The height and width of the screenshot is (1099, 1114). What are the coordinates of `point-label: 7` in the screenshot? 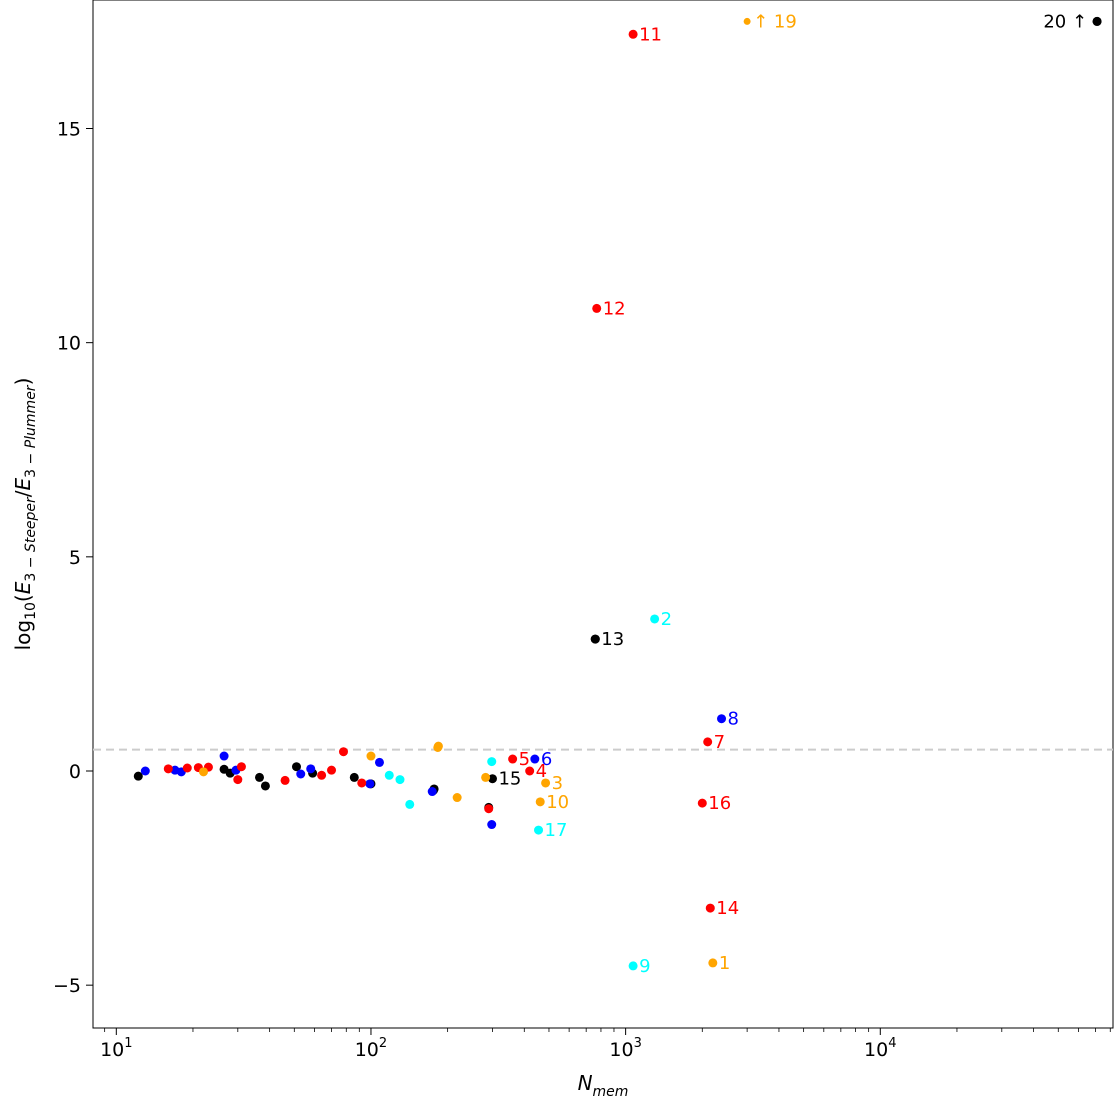 It's located at (719, 742).